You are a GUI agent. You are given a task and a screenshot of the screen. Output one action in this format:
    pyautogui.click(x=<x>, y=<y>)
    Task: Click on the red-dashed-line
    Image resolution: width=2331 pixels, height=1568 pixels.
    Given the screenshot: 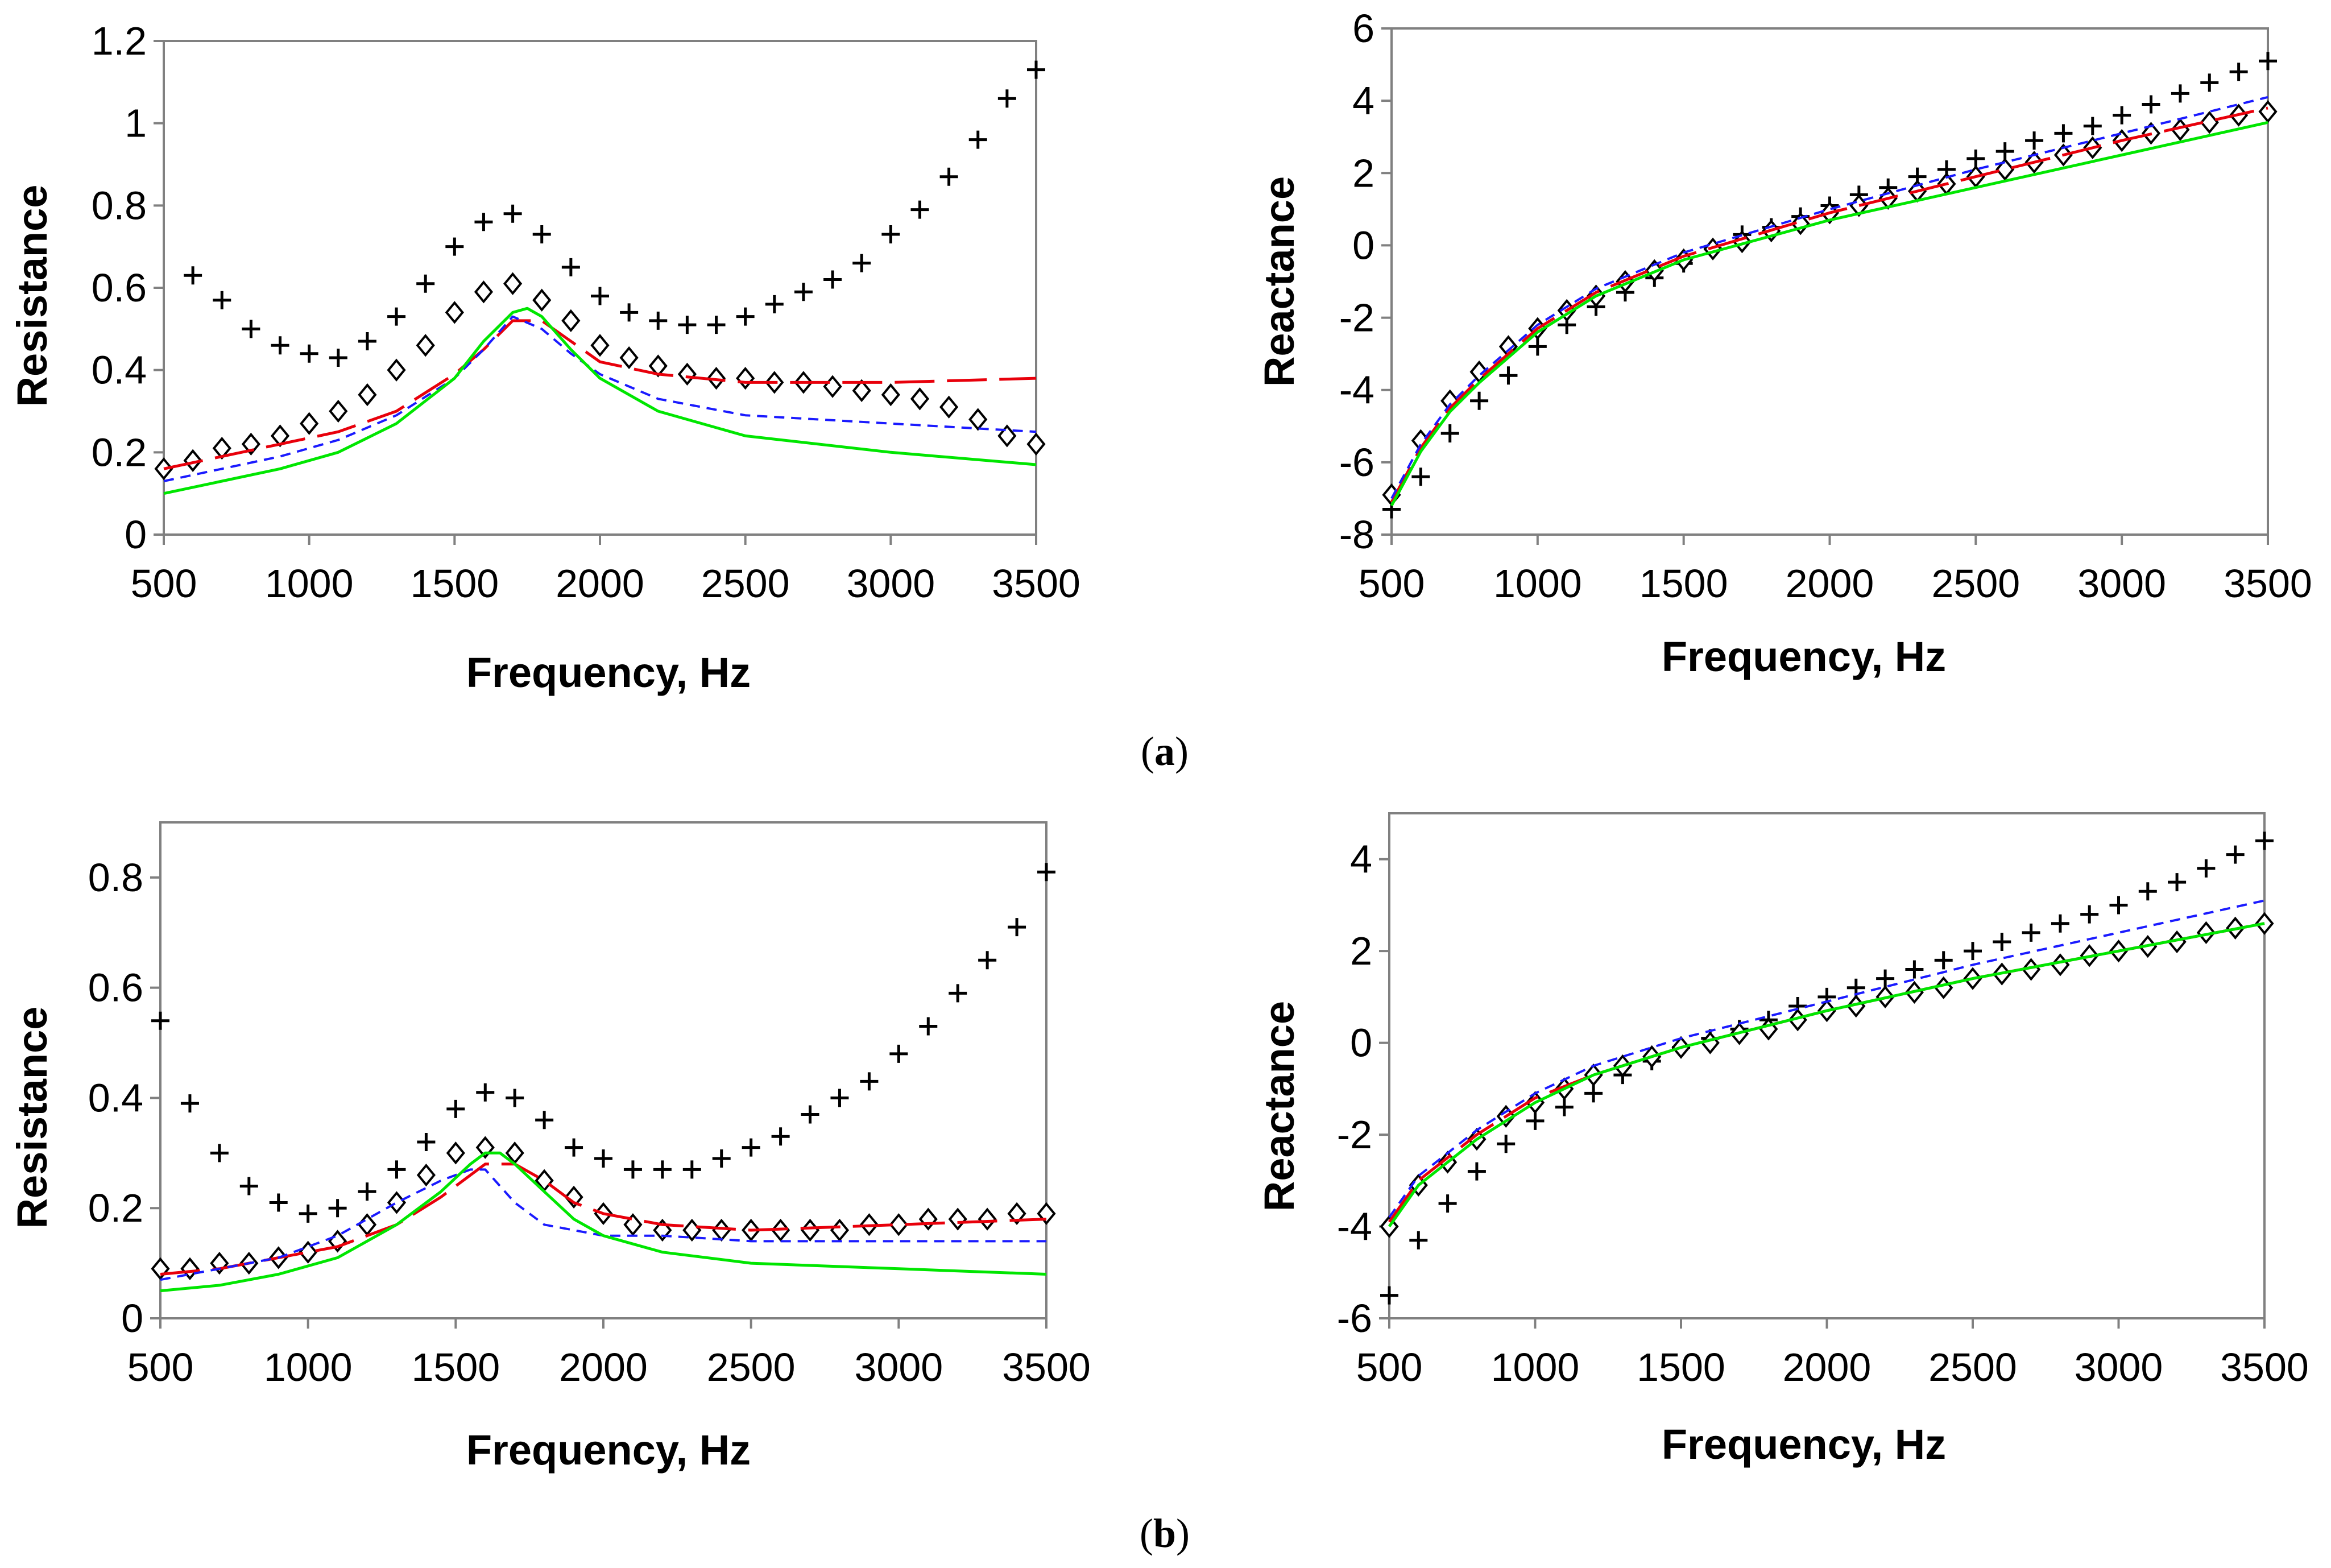 What is the action you would take?
    pyautogui.click(x=603, y=1219)
    